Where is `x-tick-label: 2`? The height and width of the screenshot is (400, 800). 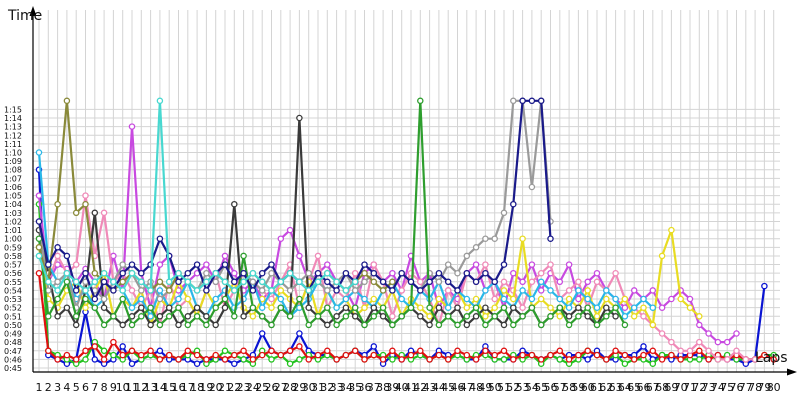 x-tick-label: 2 is located at coordinates (48, 387).